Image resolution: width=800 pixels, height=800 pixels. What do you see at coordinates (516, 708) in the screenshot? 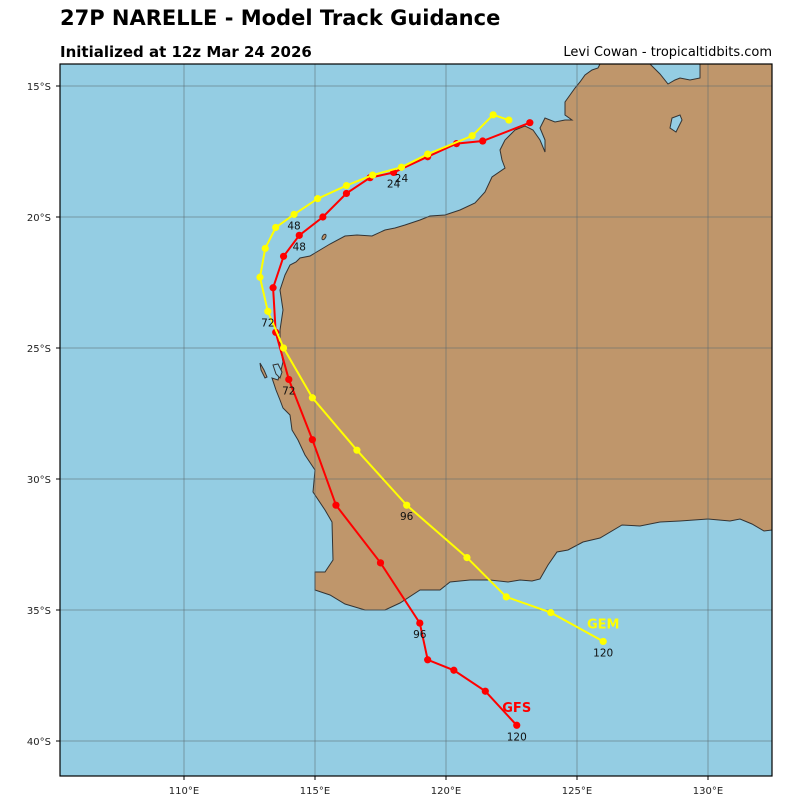
I see `model-label-gfs: GFS` at bounding box center [516, 708].